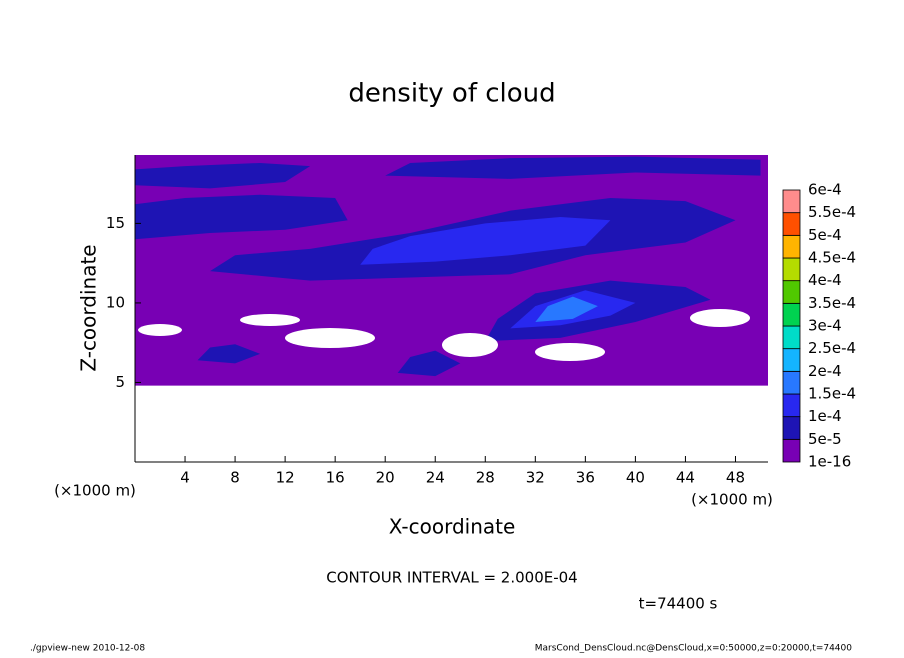  What do you see at coordinates (825, 371) in the screenshot?
I see `colorbar-label: 2e-4` at bounding box center [825, 371].